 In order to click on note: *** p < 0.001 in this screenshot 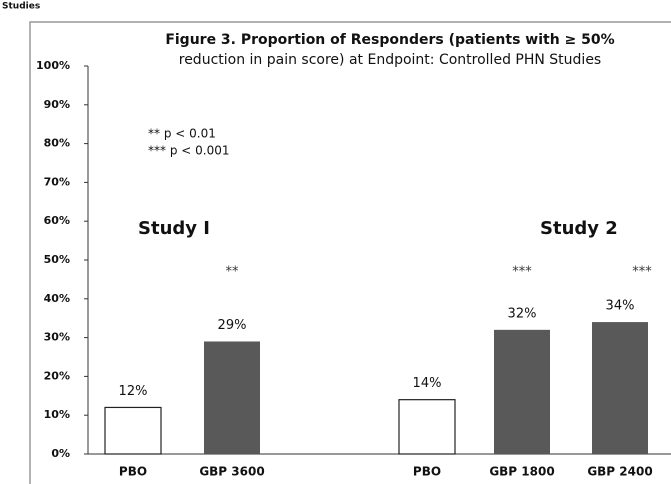, I will do `click(188, 151)`.